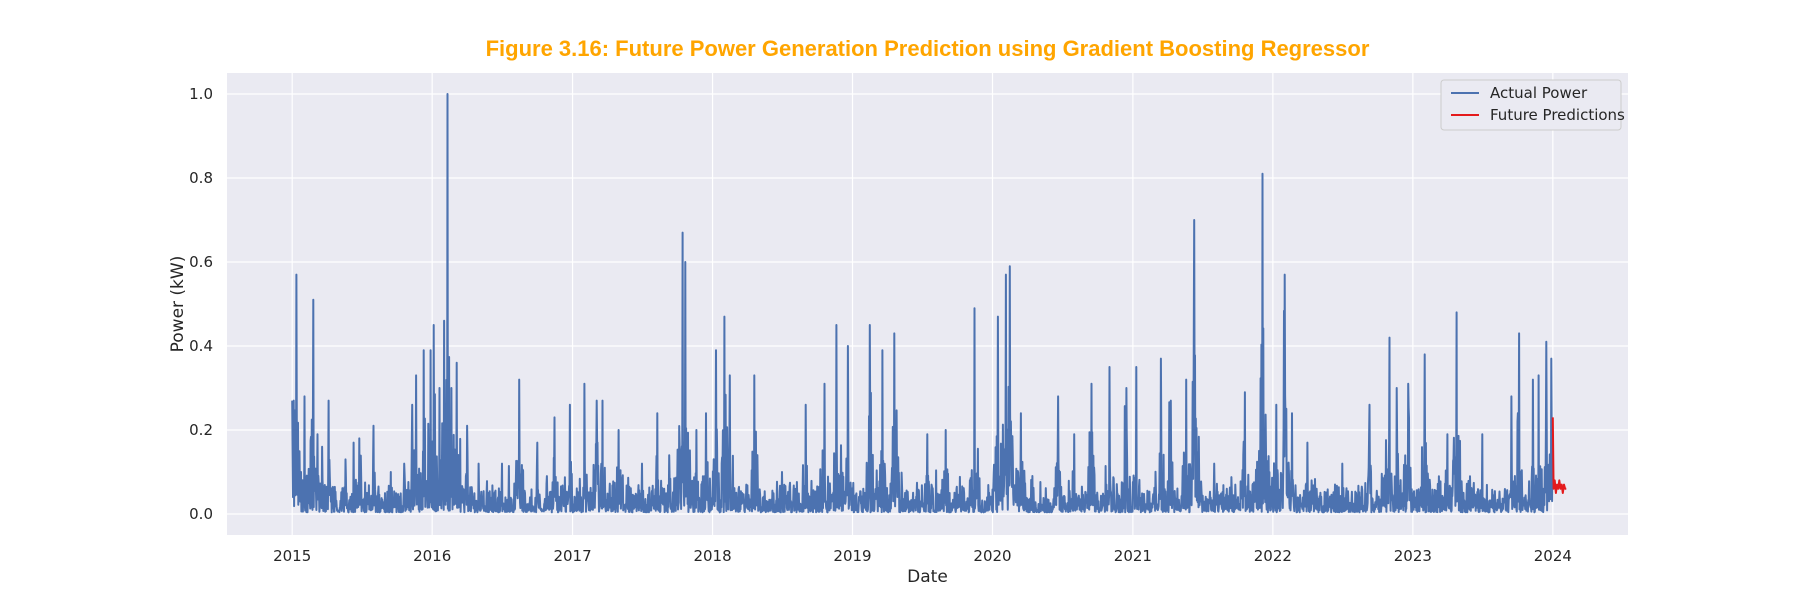 The width and height of the screenshot is (1800, 600). Describe the element at coordinates (201, 346) in the screenshot. I see `y-tick-label: 0.4` at that location.